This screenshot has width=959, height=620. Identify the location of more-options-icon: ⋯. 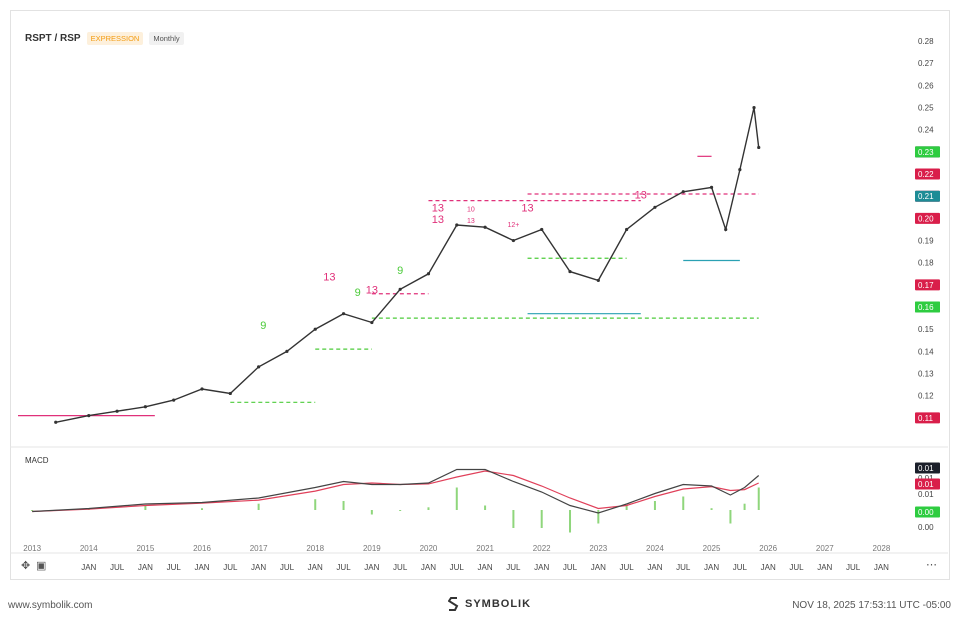
(931, 565).